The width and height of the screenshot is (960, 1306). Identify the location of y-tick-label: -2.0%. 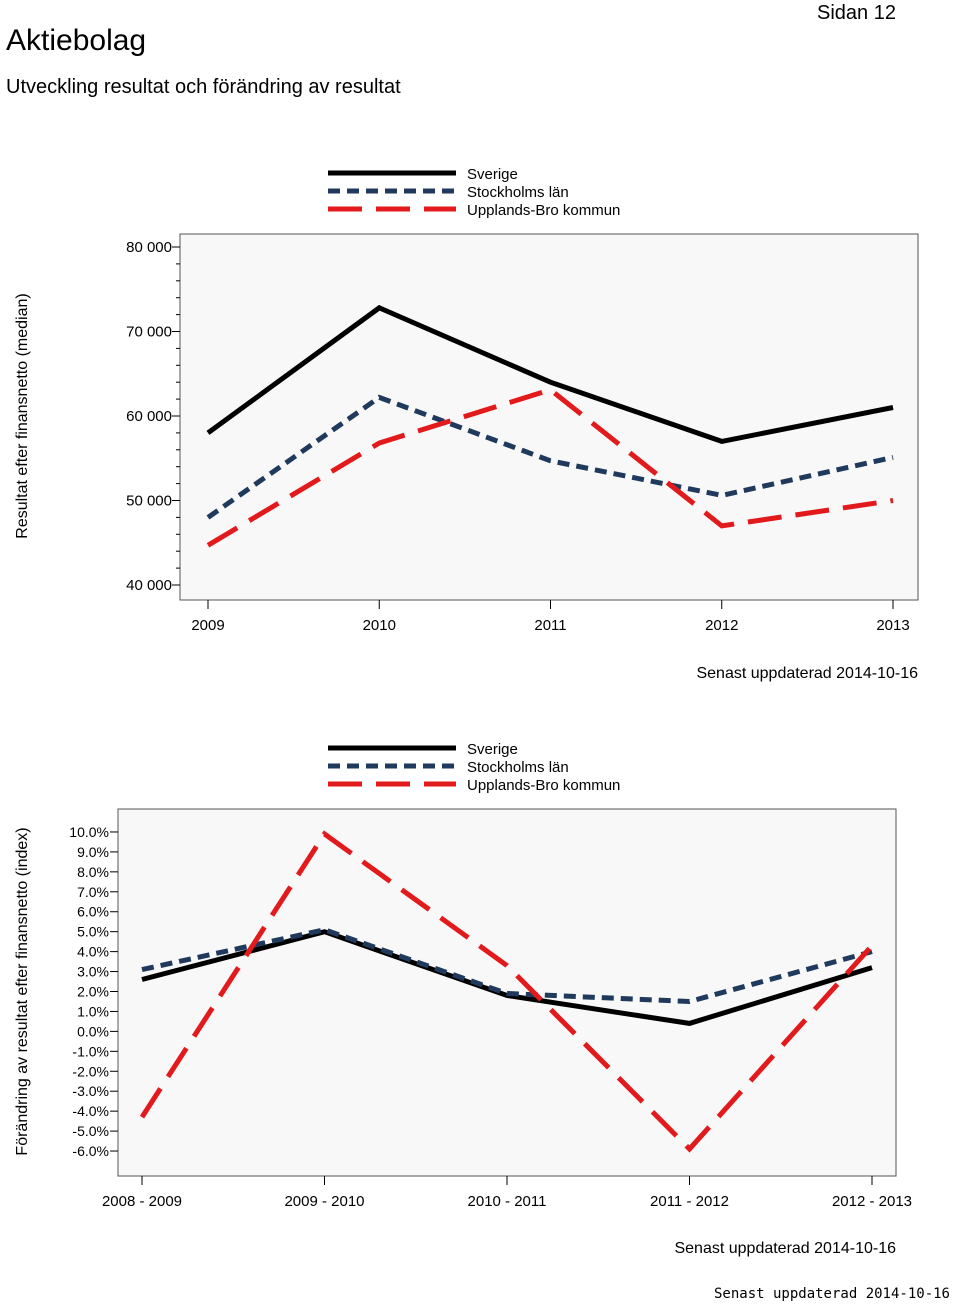
(90, 1071).